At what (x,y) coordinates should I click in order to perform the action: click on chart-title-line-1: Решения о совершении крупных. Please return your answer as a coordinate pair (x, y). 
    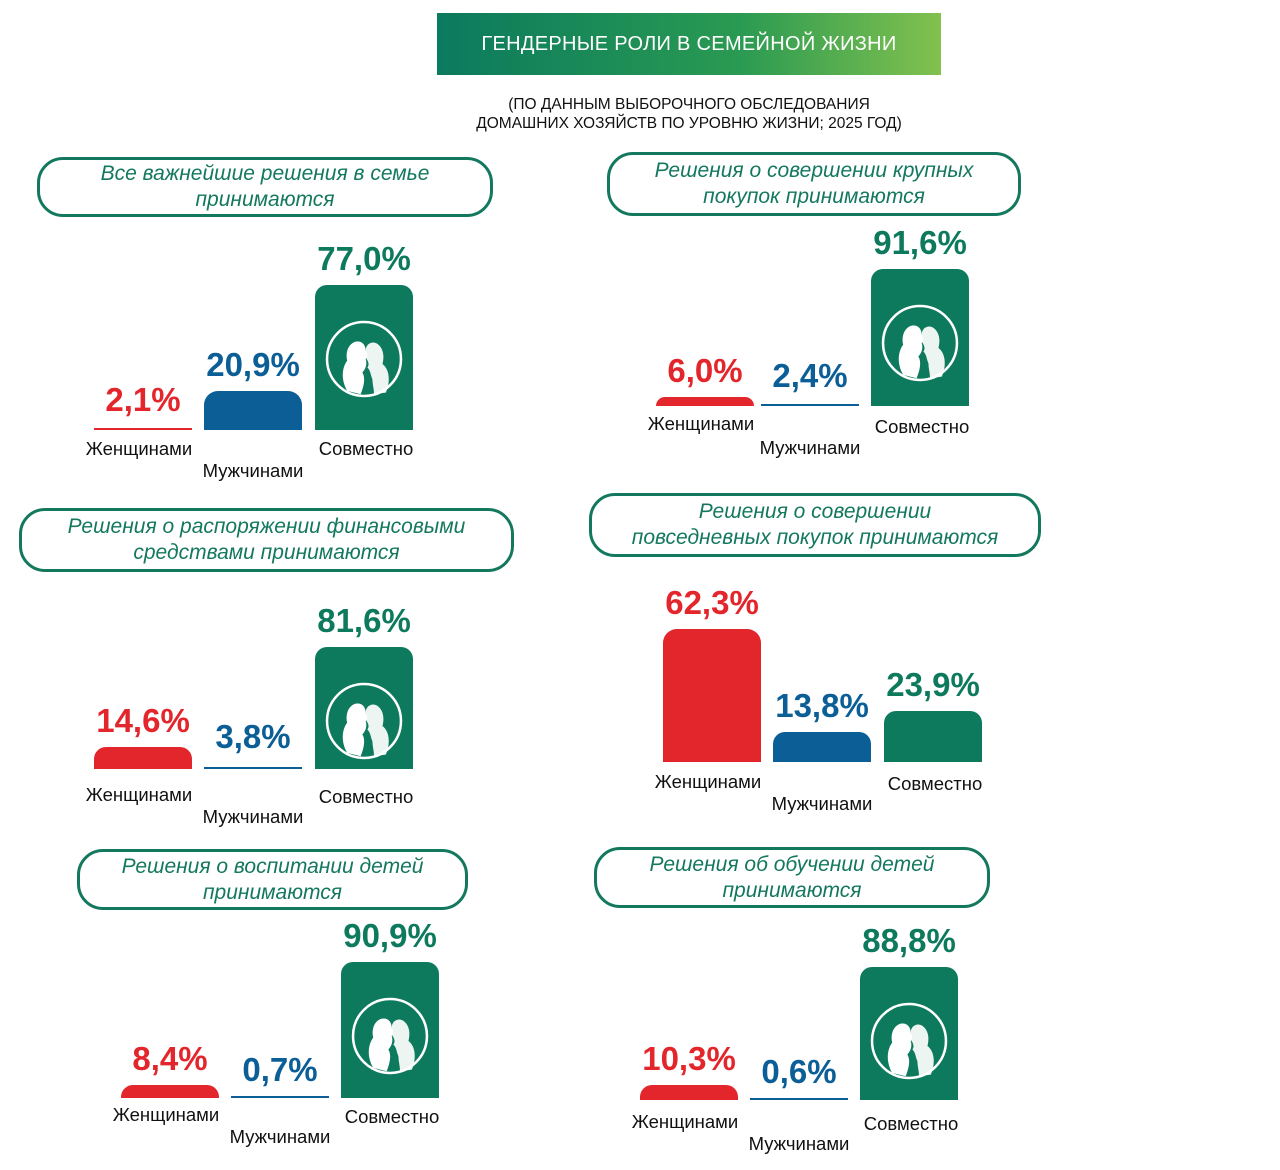
    Looking at the image, I should click on (814, 170).